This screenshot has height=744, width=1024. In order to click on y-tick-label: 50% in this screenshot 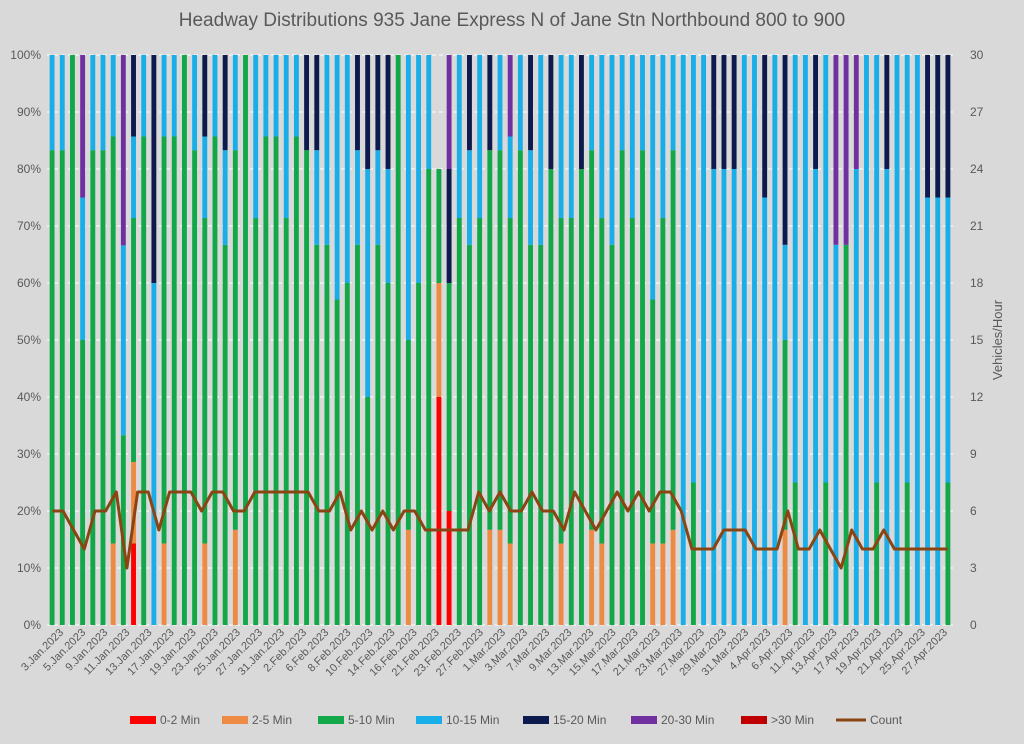, I will do `click(29, 340)`.